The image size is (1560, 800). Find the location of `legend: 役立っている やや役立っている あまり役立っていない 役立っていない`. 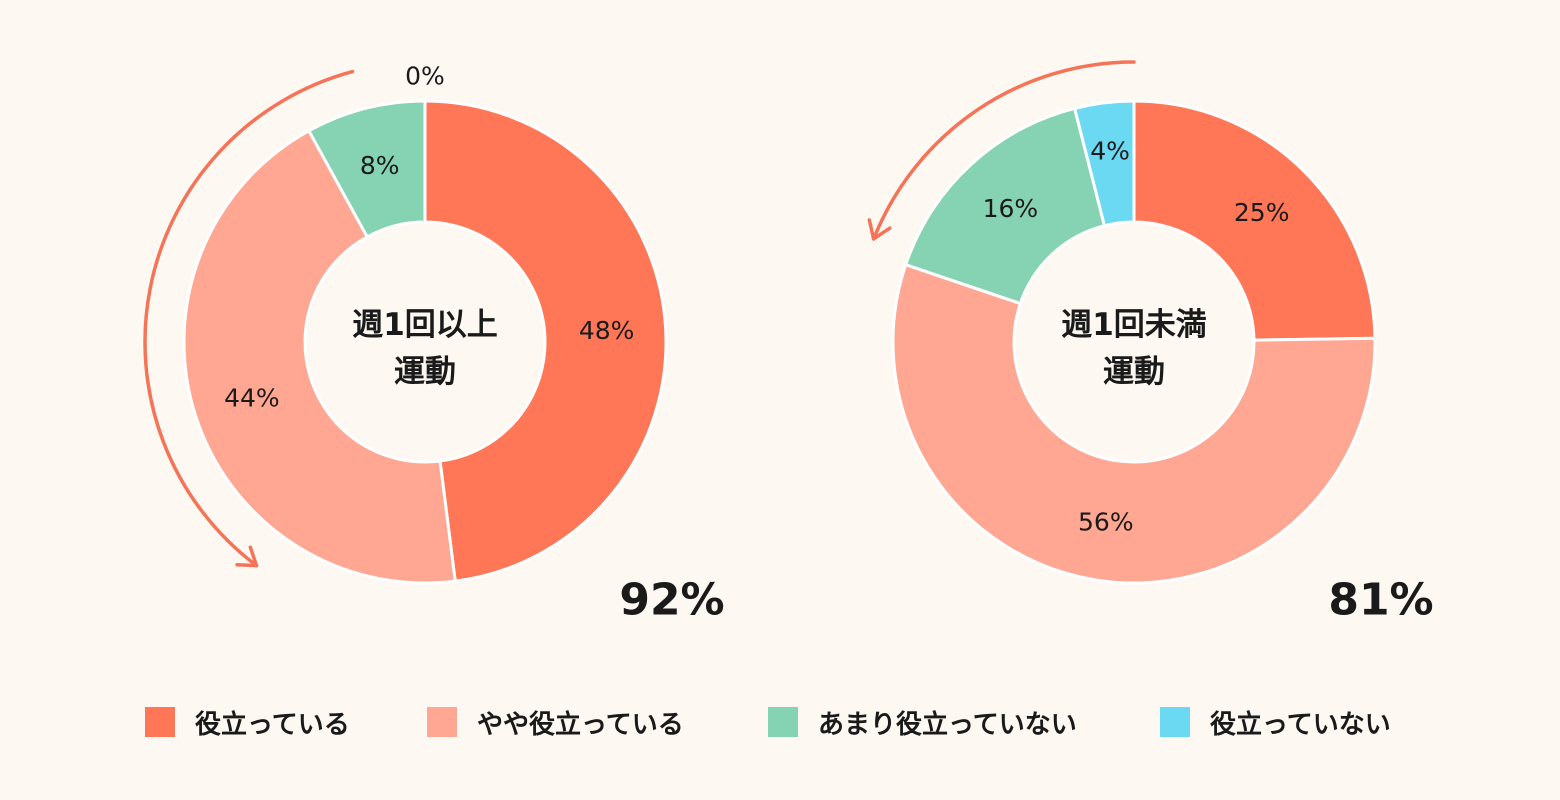

legend: 役立っている やや役立っている あまり役立っていない 役立っていない is located at coordinates (795, 722).